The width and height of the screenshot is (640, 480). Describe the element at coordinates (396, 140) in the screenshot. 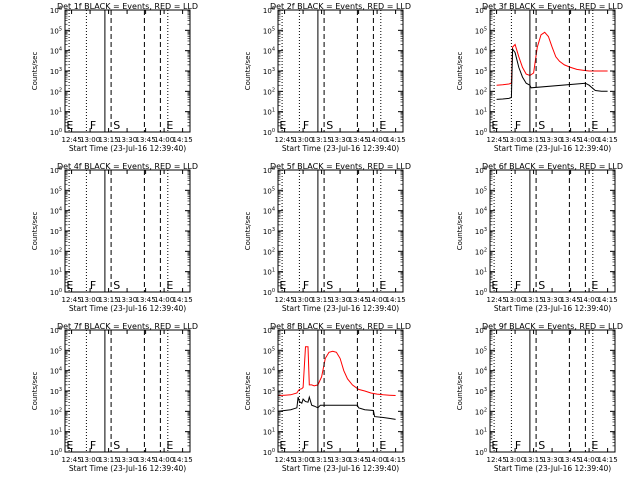

I see `x-tick-label: 14:15` at that location.